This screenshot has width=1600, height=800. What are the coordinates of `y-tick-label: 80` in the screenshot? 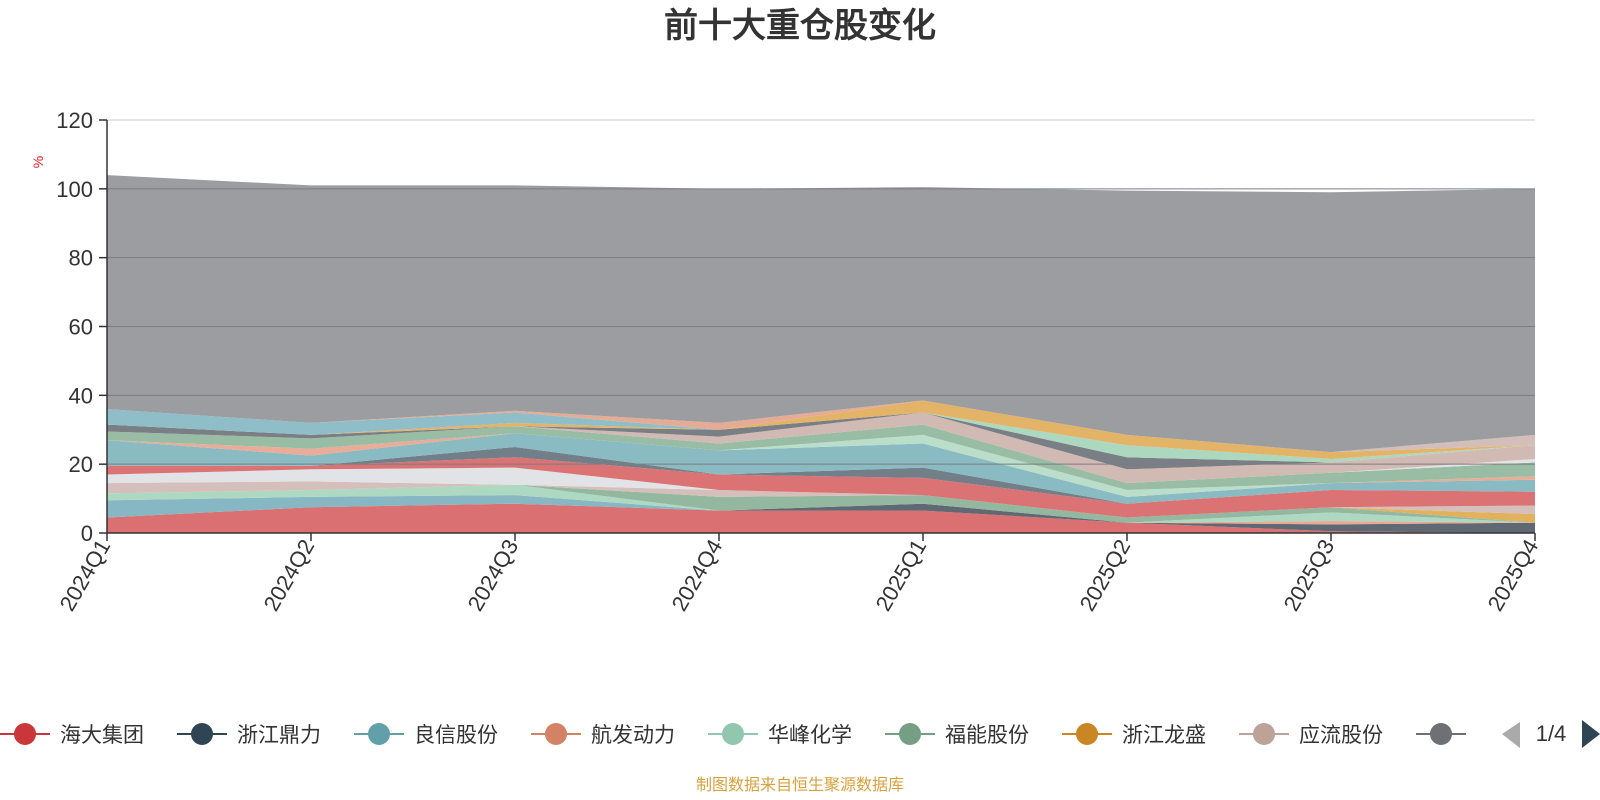 It's located at (81, 258).